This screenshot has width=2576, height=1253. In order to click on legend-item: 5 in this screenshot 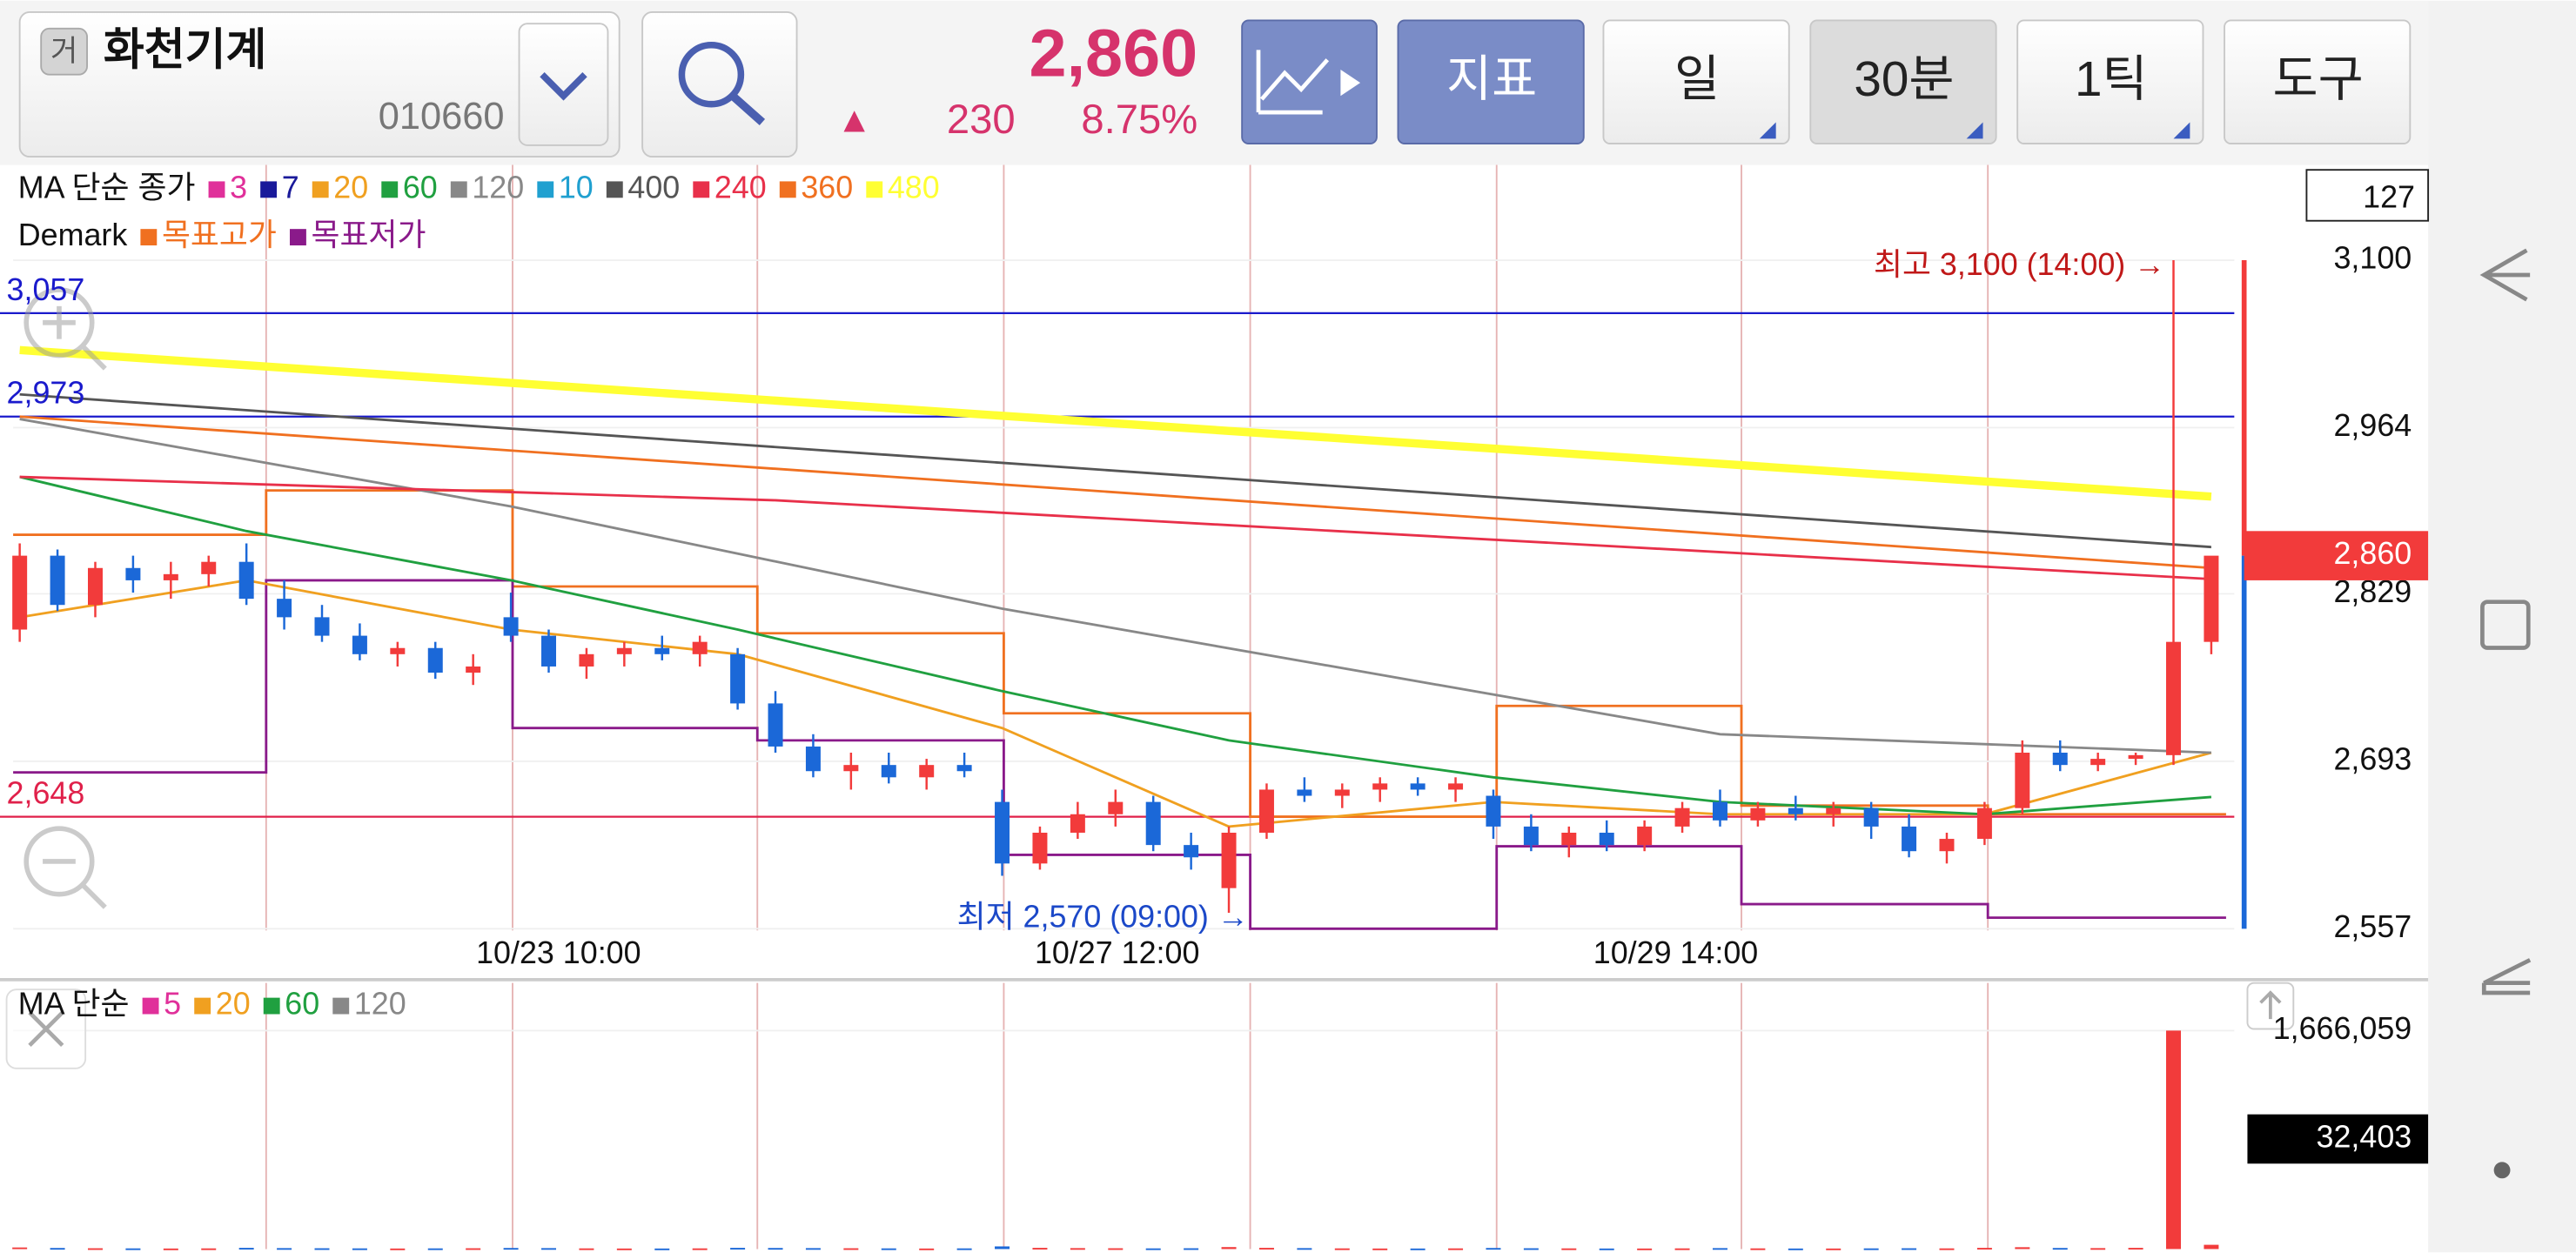, I will do `click(172, 1005)`.